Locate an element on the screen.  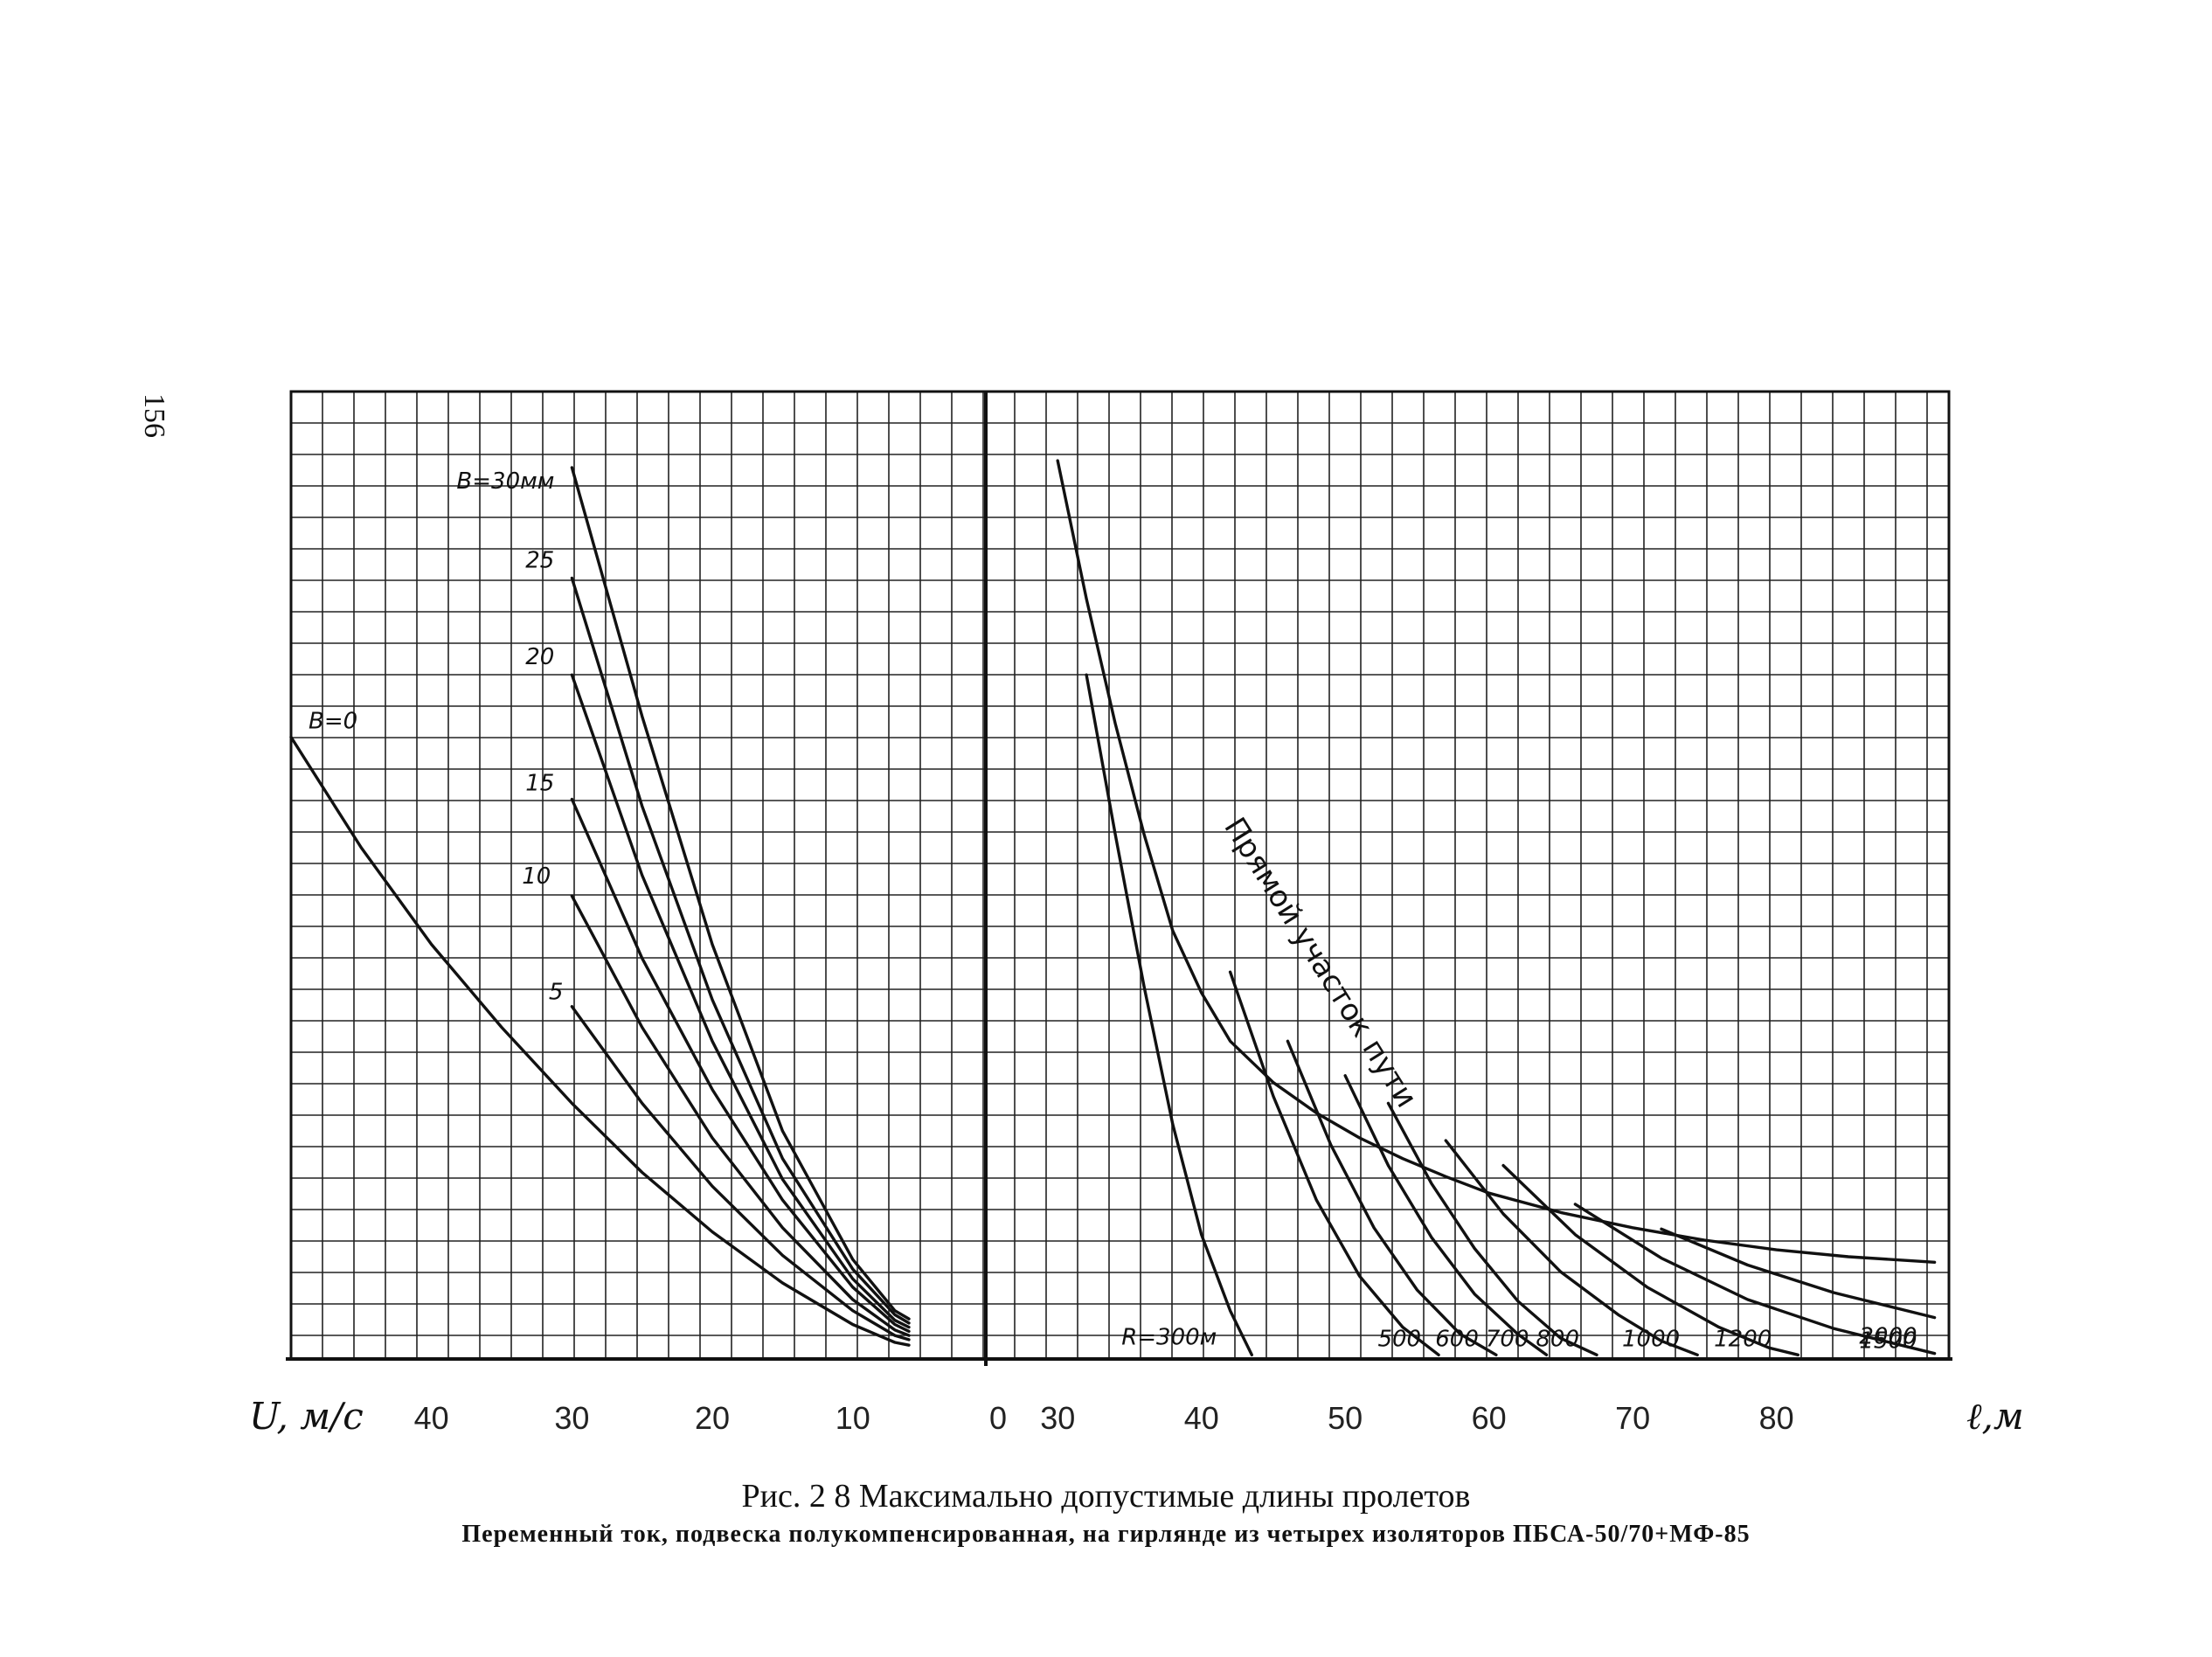
series-label-right-r-300м: R=300м is located at coordinates (1169, 1337).